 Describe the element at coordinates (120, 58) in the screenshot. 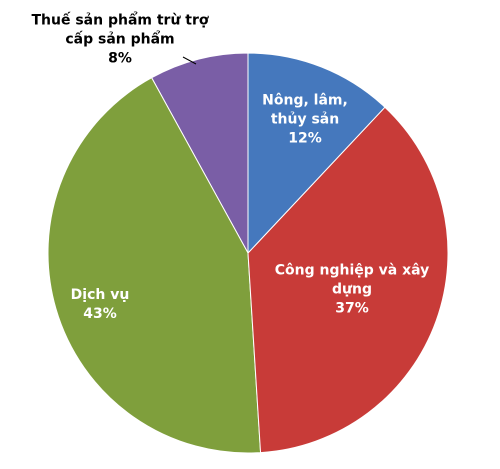

I see `value-label: 8%` at that location.